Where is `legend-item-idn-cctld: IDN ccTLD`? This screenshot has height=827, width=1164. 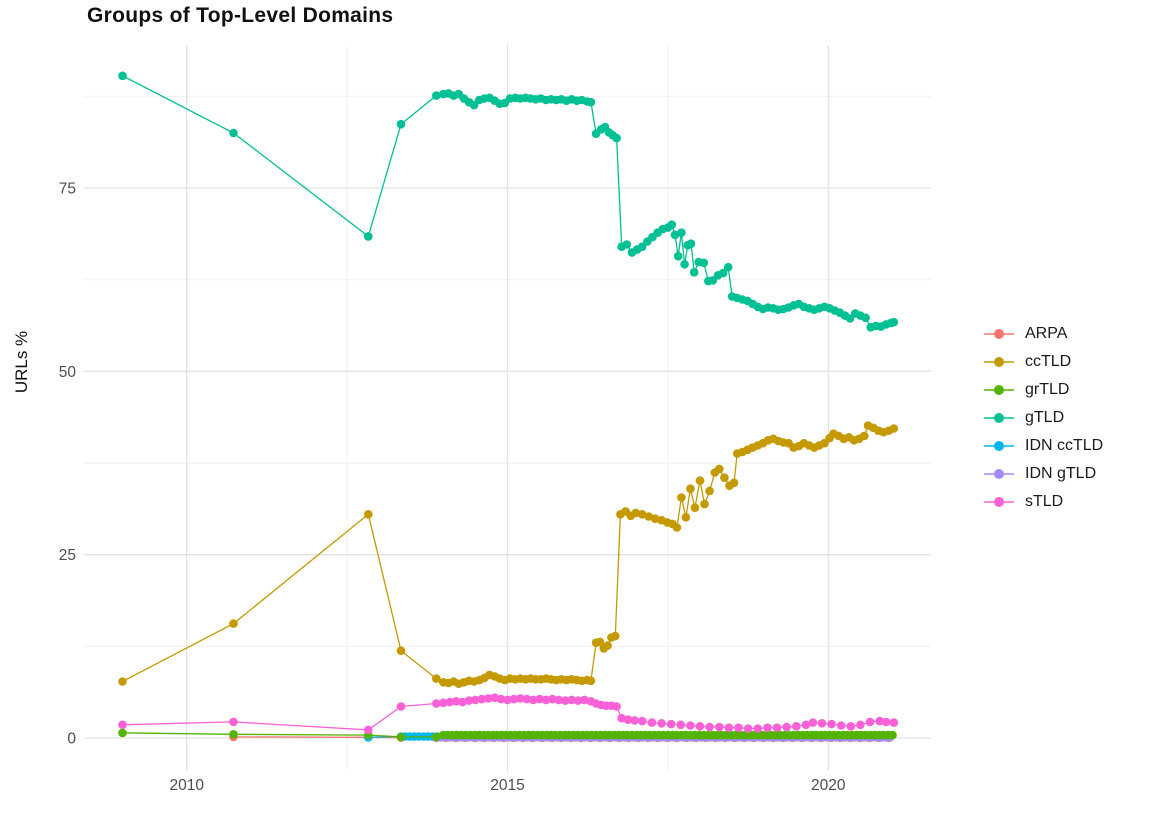 legend-item-idn-cctld: IDN ccTLD is located at coordinates (1043, 446).